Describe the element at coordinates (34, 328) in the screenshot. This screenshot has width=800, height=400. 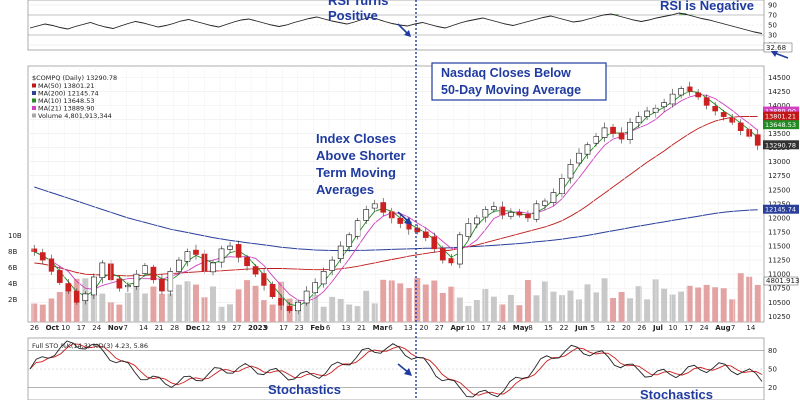
I see `x-tick-label: 26` at that location.